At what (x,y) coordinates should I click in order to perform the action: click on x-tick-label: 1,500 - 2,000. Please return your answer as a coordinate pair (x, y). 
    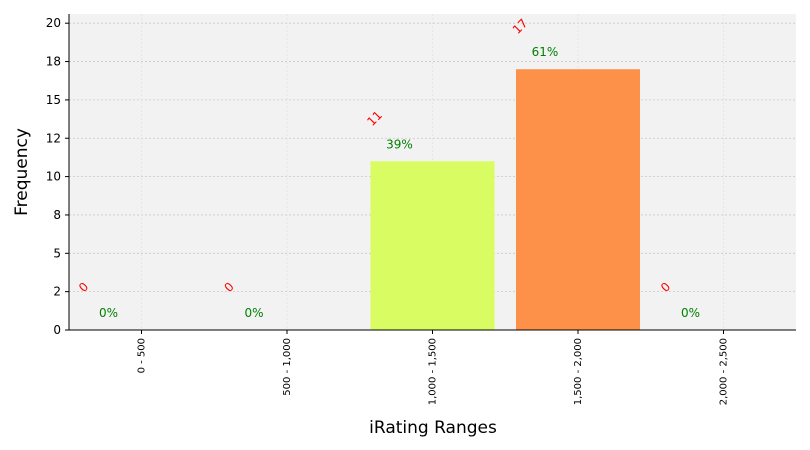
    Looking at the image, I should click on (578, 371).